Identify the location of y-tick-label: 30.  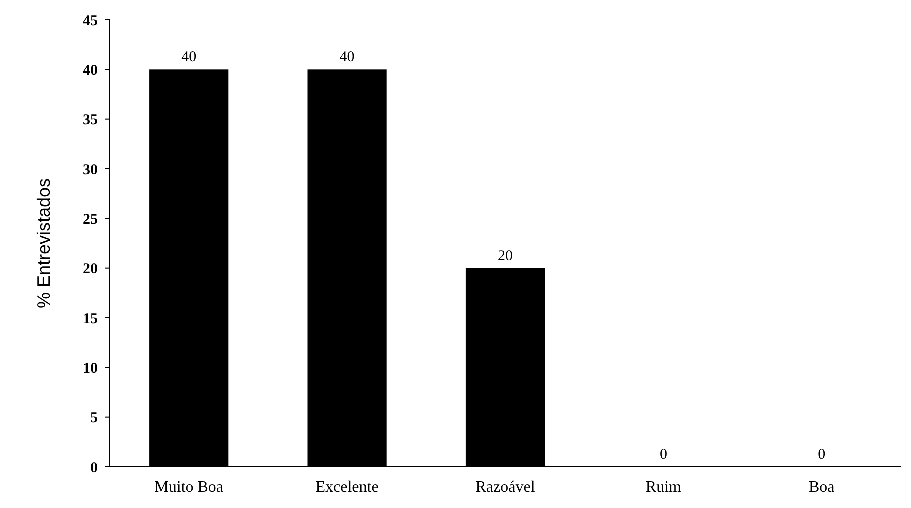
(90, 170).